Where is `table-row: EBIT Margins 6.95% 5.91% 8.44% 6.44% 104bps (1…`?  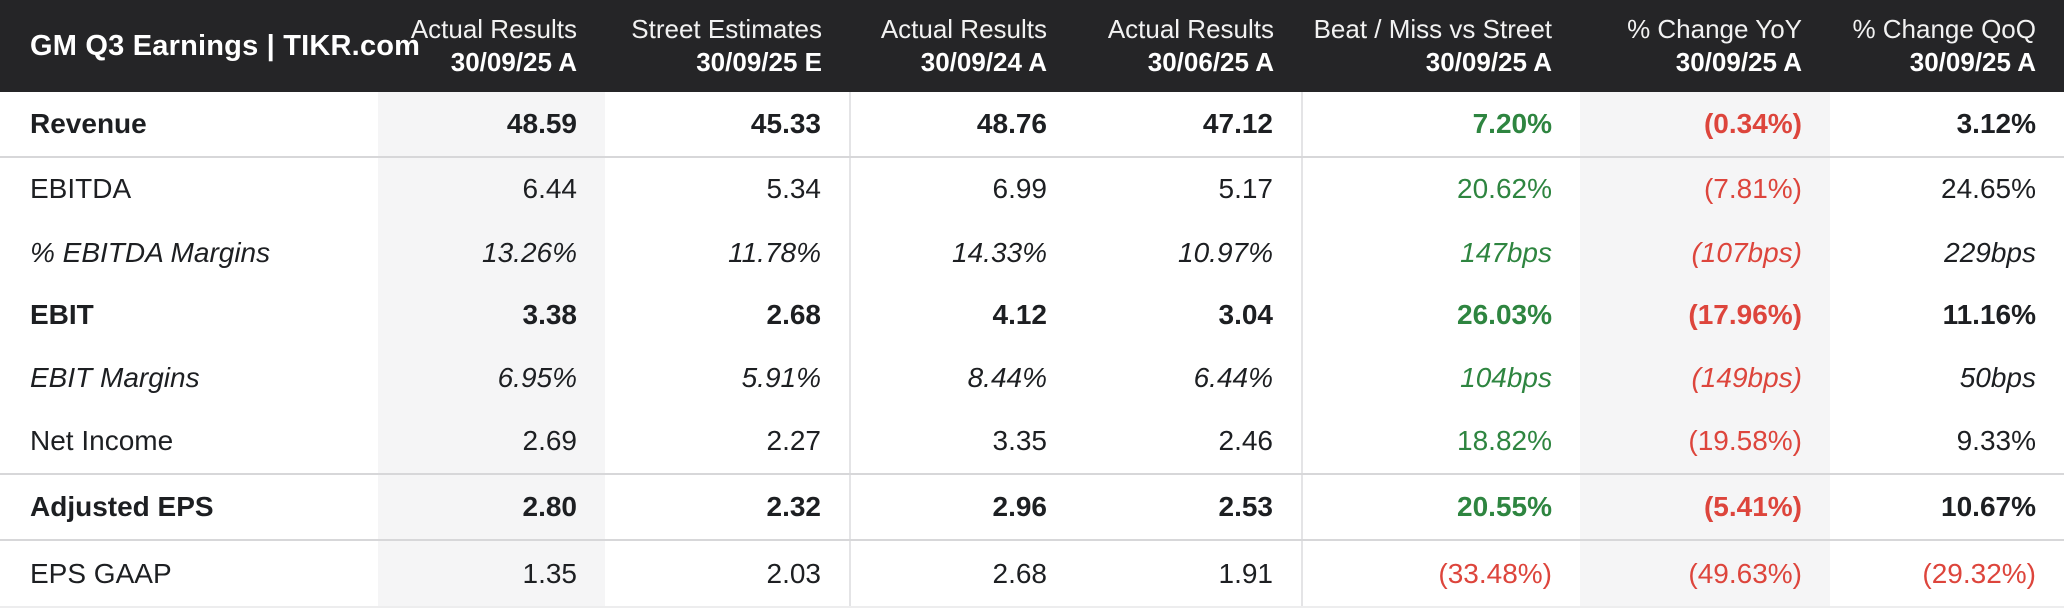
table-row: EBIT Margins 6.95% 5.91% 8.44% 6.44% 104bps (1… is located at coordinates (1032, 378).